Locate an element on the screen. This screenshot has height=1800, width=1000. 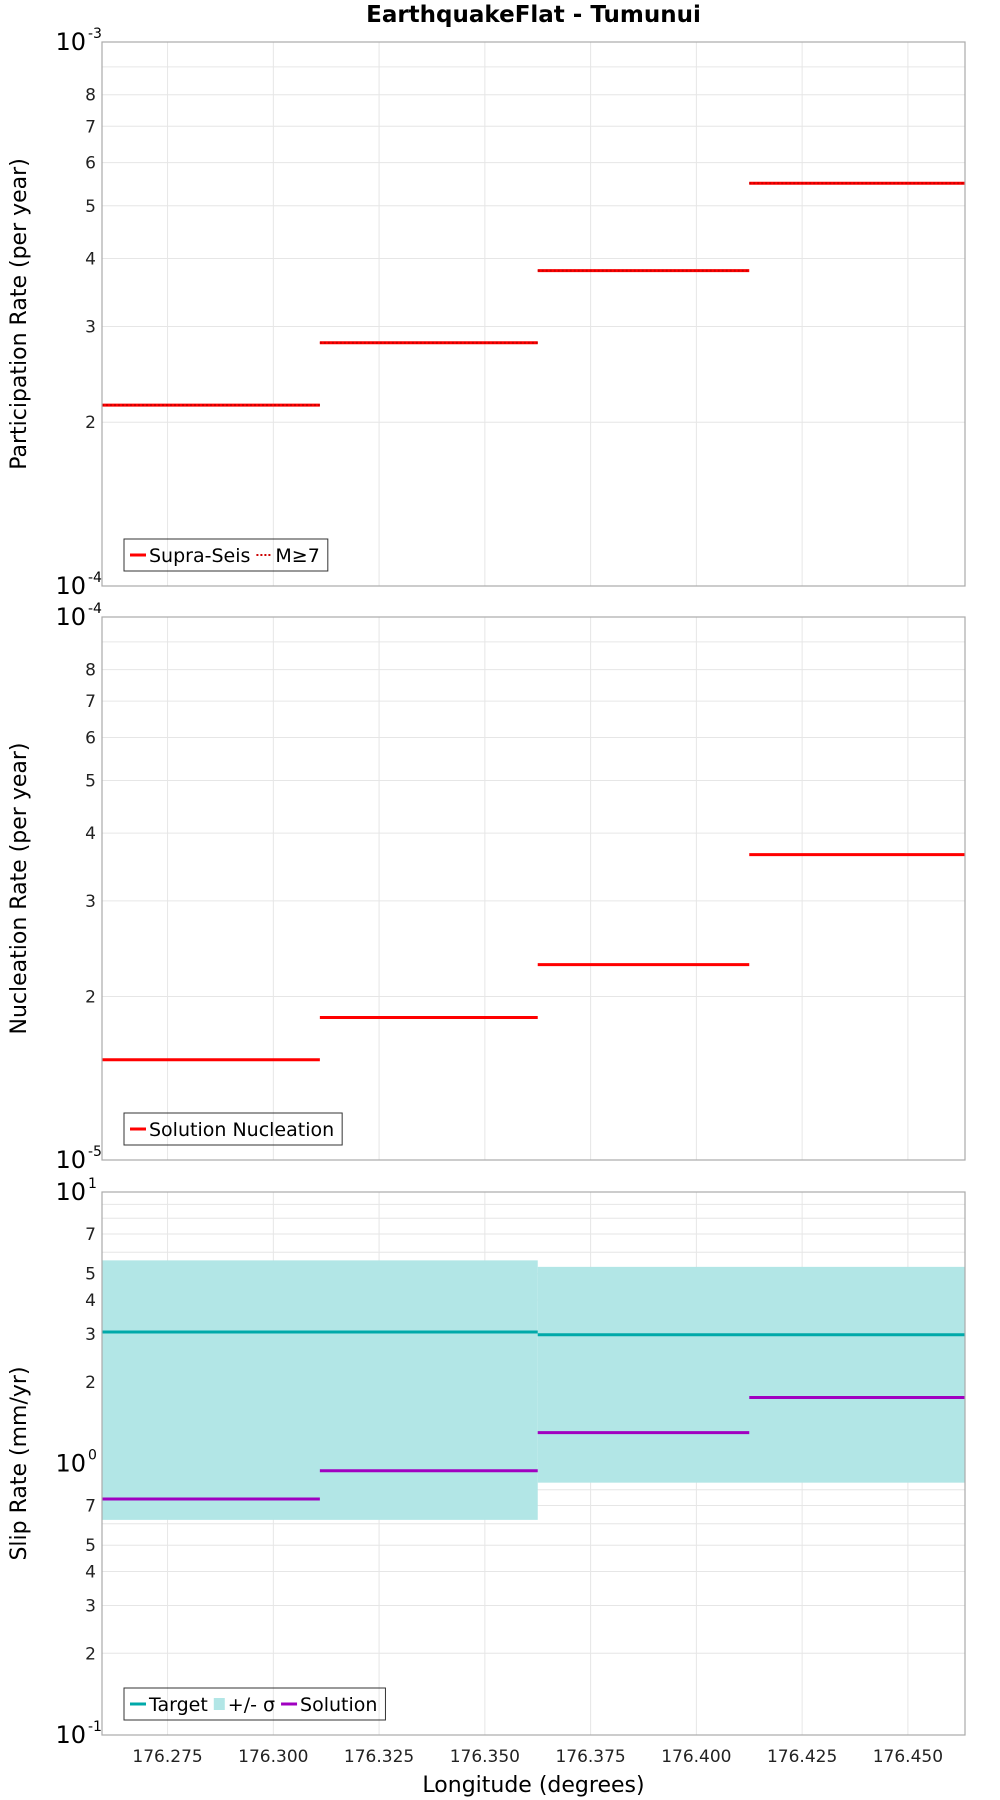
legend: Supra-Seis M≥7 is located at coordinates (226, 555).